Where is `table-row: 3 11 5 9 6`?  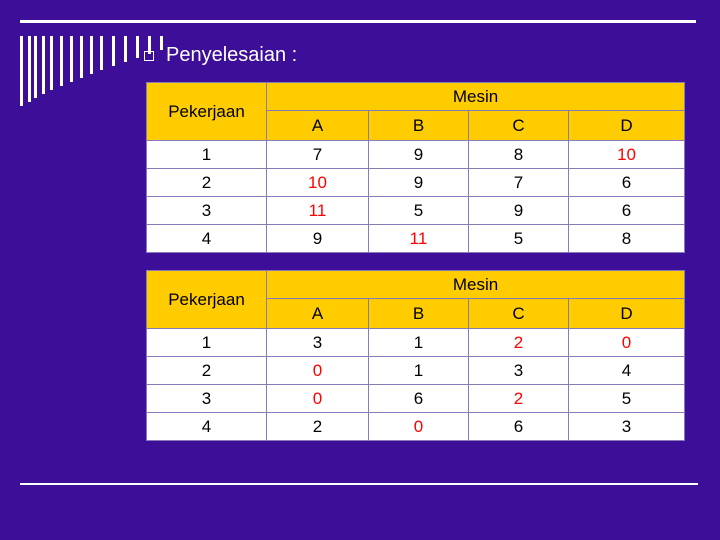 table-row: 3 11 5 9 6 is located at coordinates (416, 210).